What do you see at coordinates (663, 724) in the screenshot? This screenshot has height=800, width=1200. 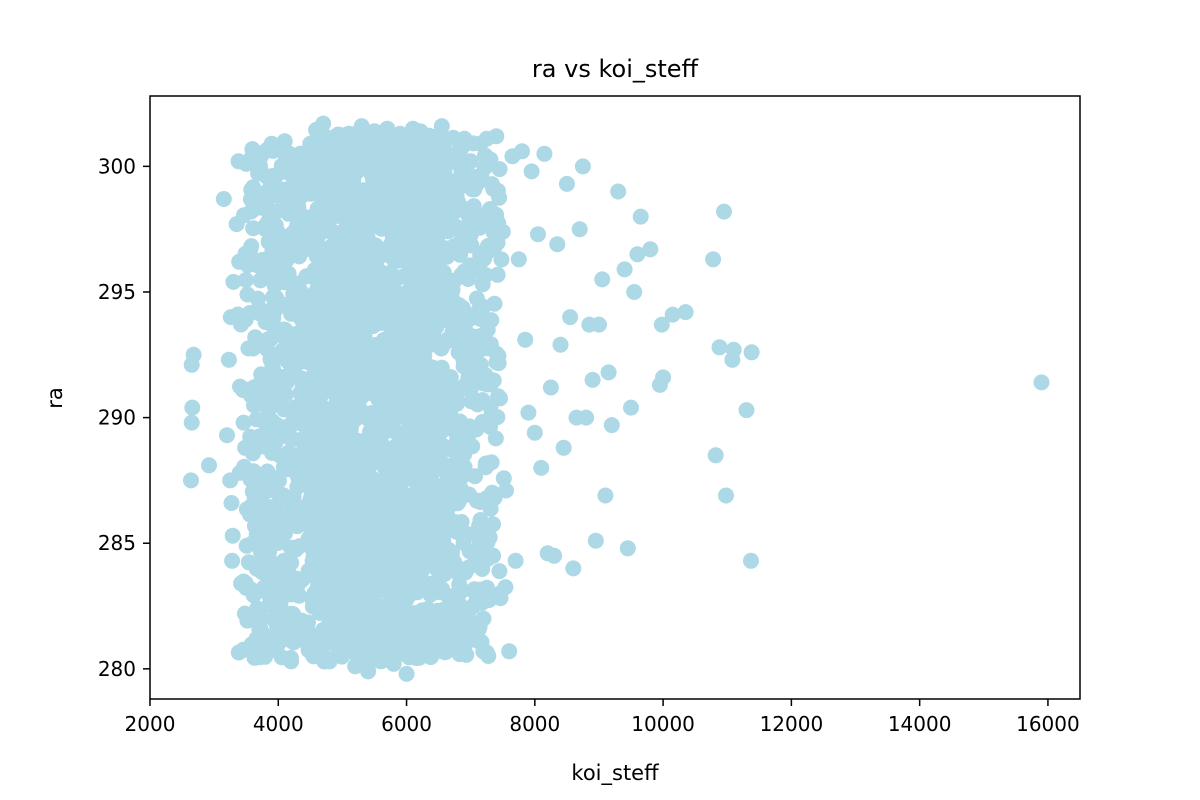 I see `x-tick-label: 10000` at bounding box center [663, 724].